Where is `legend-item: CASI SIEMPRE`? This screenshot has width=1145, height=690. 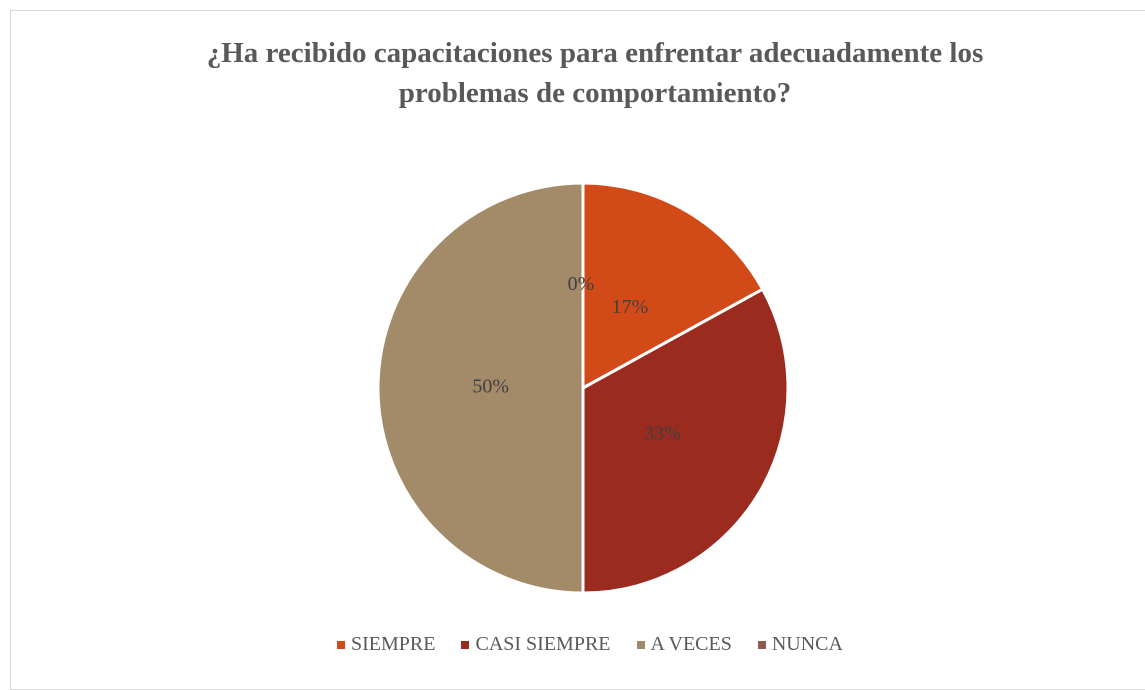
legend-item: CASI SIEMPRE is located at coordinates (536, 644).